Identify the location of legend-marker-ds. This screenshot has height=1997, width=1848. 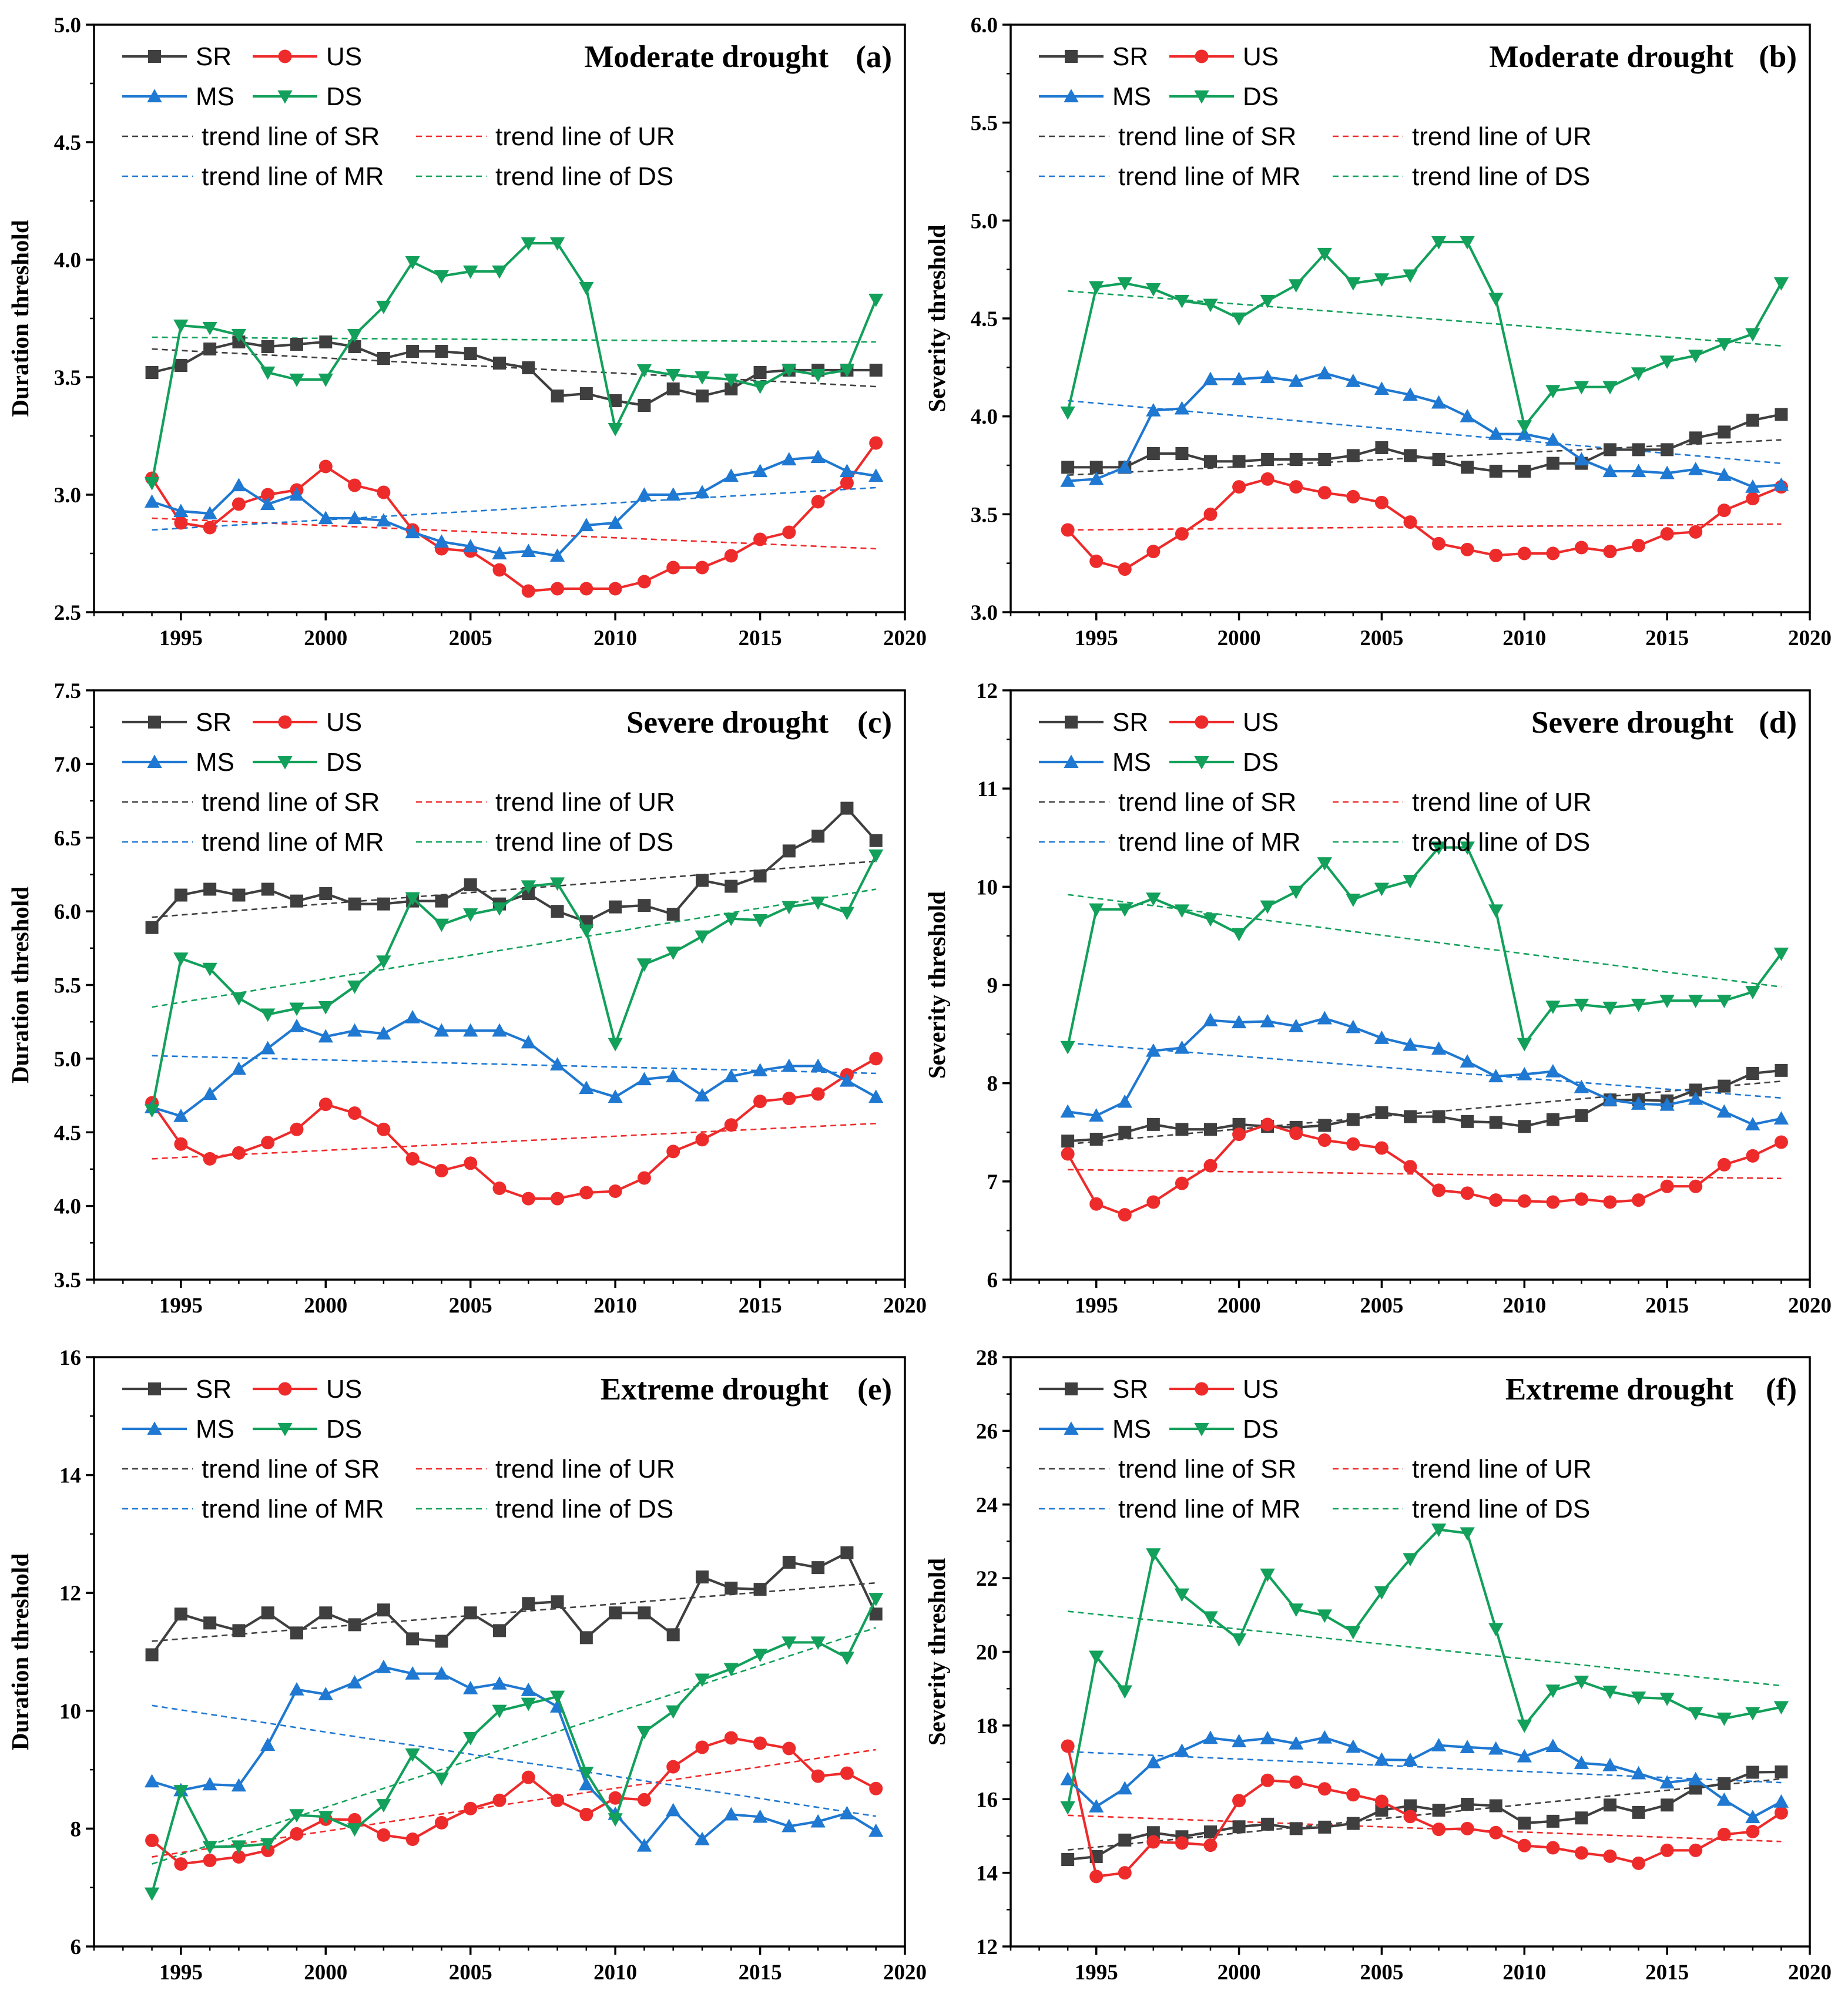
(285, 763).